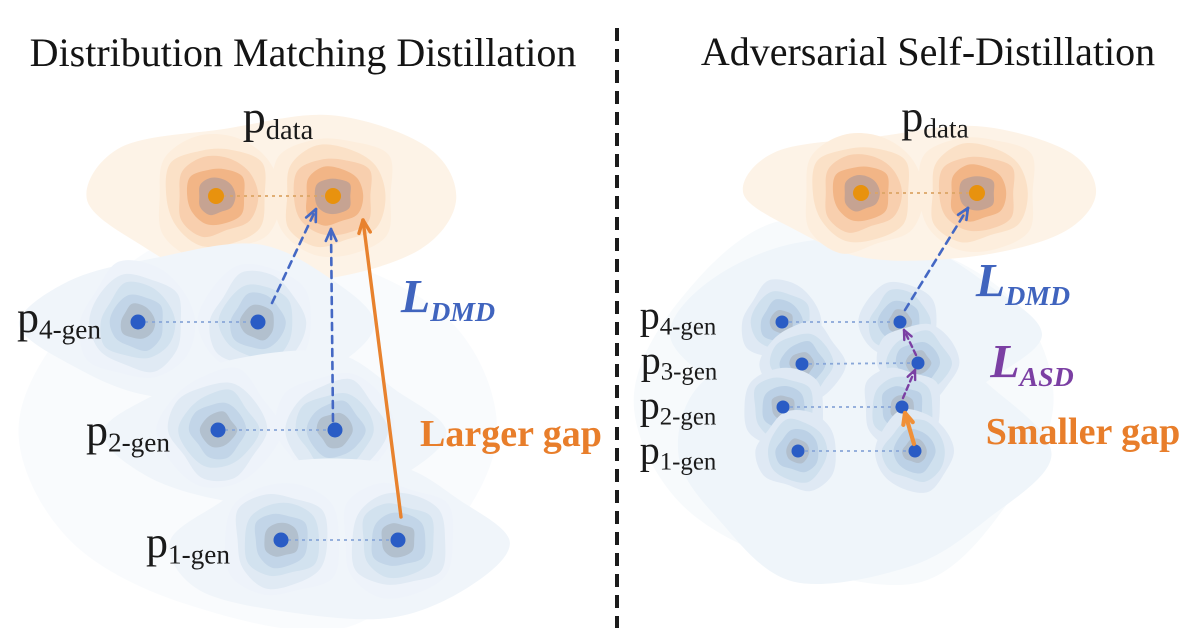 The width and height of the screenshot is (1200, 628). What do you see at coordinates (860, 363) in the screenshot?
I see `asd-p3-gen-connector` at bounding box center [860, 363].